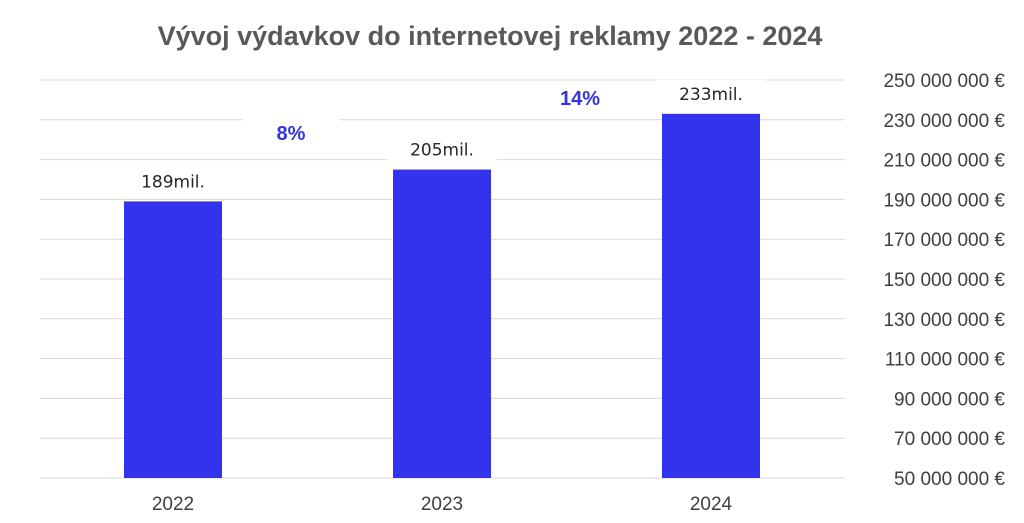 The image size is (1024, 523). Describe the element at coordinates (944, 81) in the screenshot. I see `y-tick-label: 250 000 000 €` at that location.